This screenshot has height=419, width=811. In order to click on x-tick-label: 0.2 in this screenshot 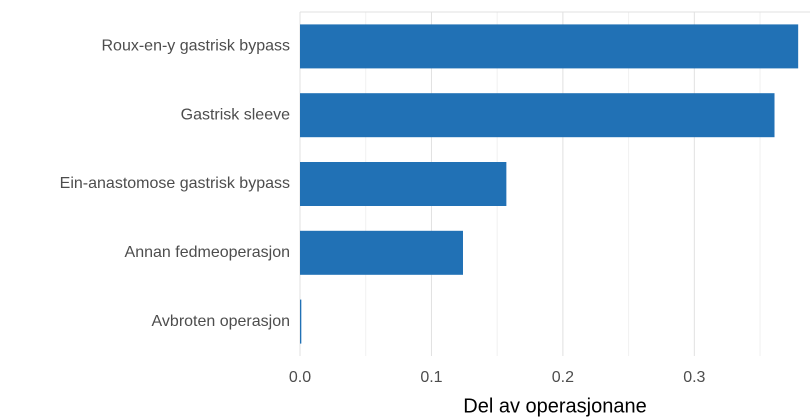, I will do `click(563, 377)`.